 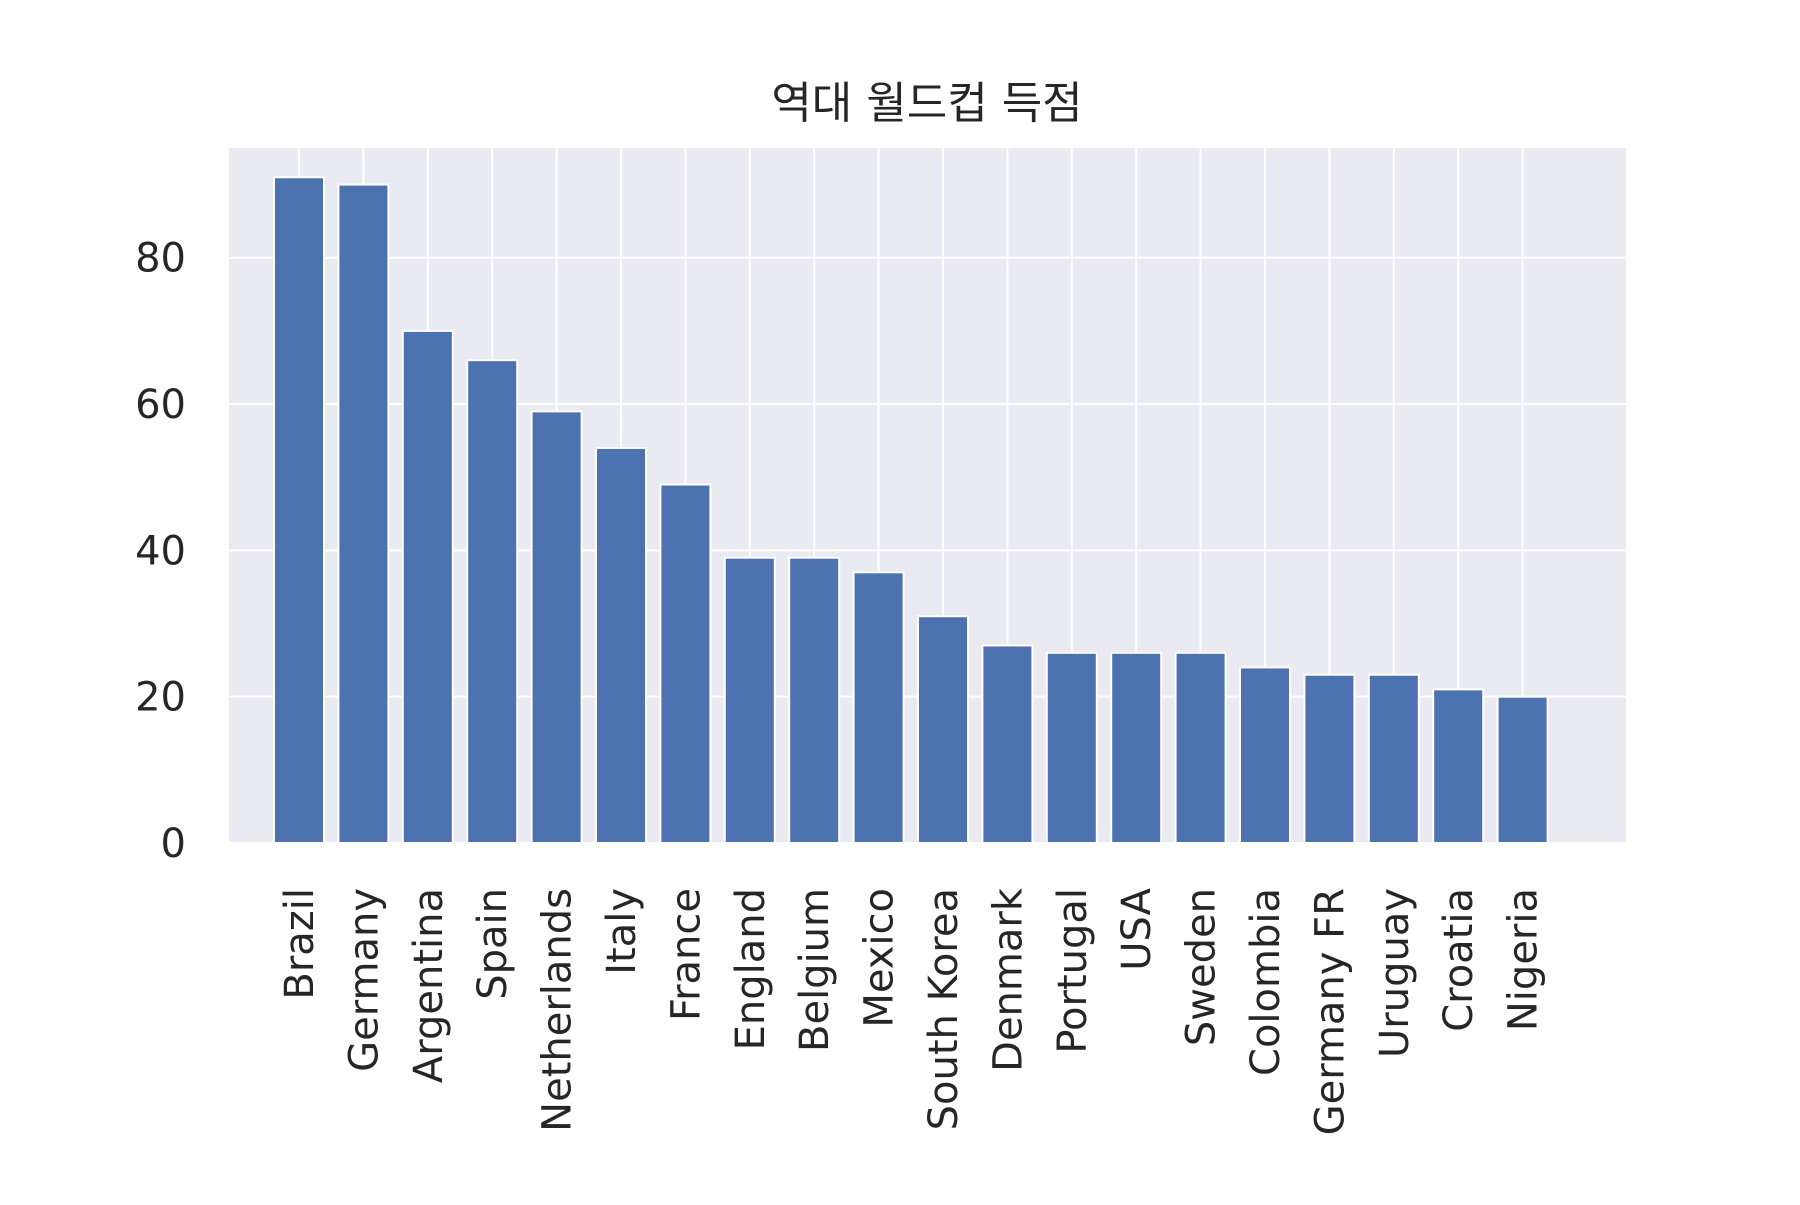 What do you see at coordinates (749, 700) in the screenshot?
I see `bar-england` at bounding box center [749, 700].